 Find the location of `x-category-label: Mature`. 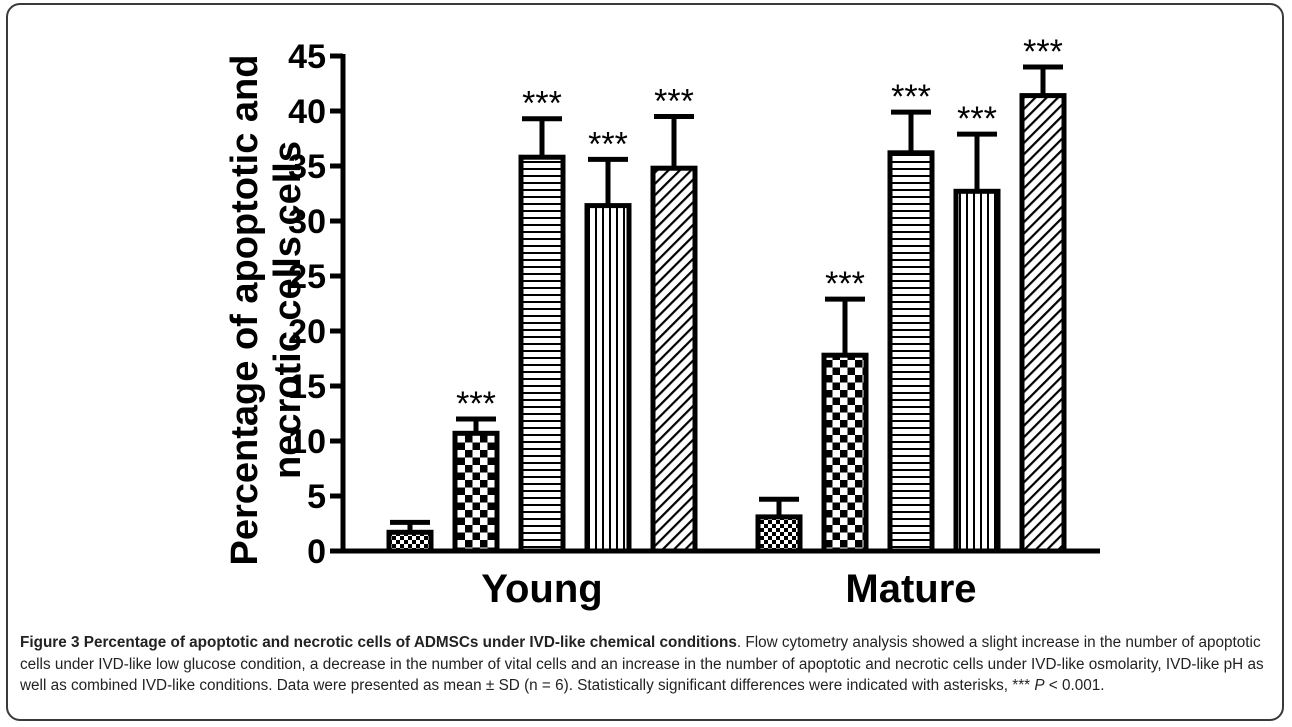

x-category-label: Mature is located at coordinates (910, 589).